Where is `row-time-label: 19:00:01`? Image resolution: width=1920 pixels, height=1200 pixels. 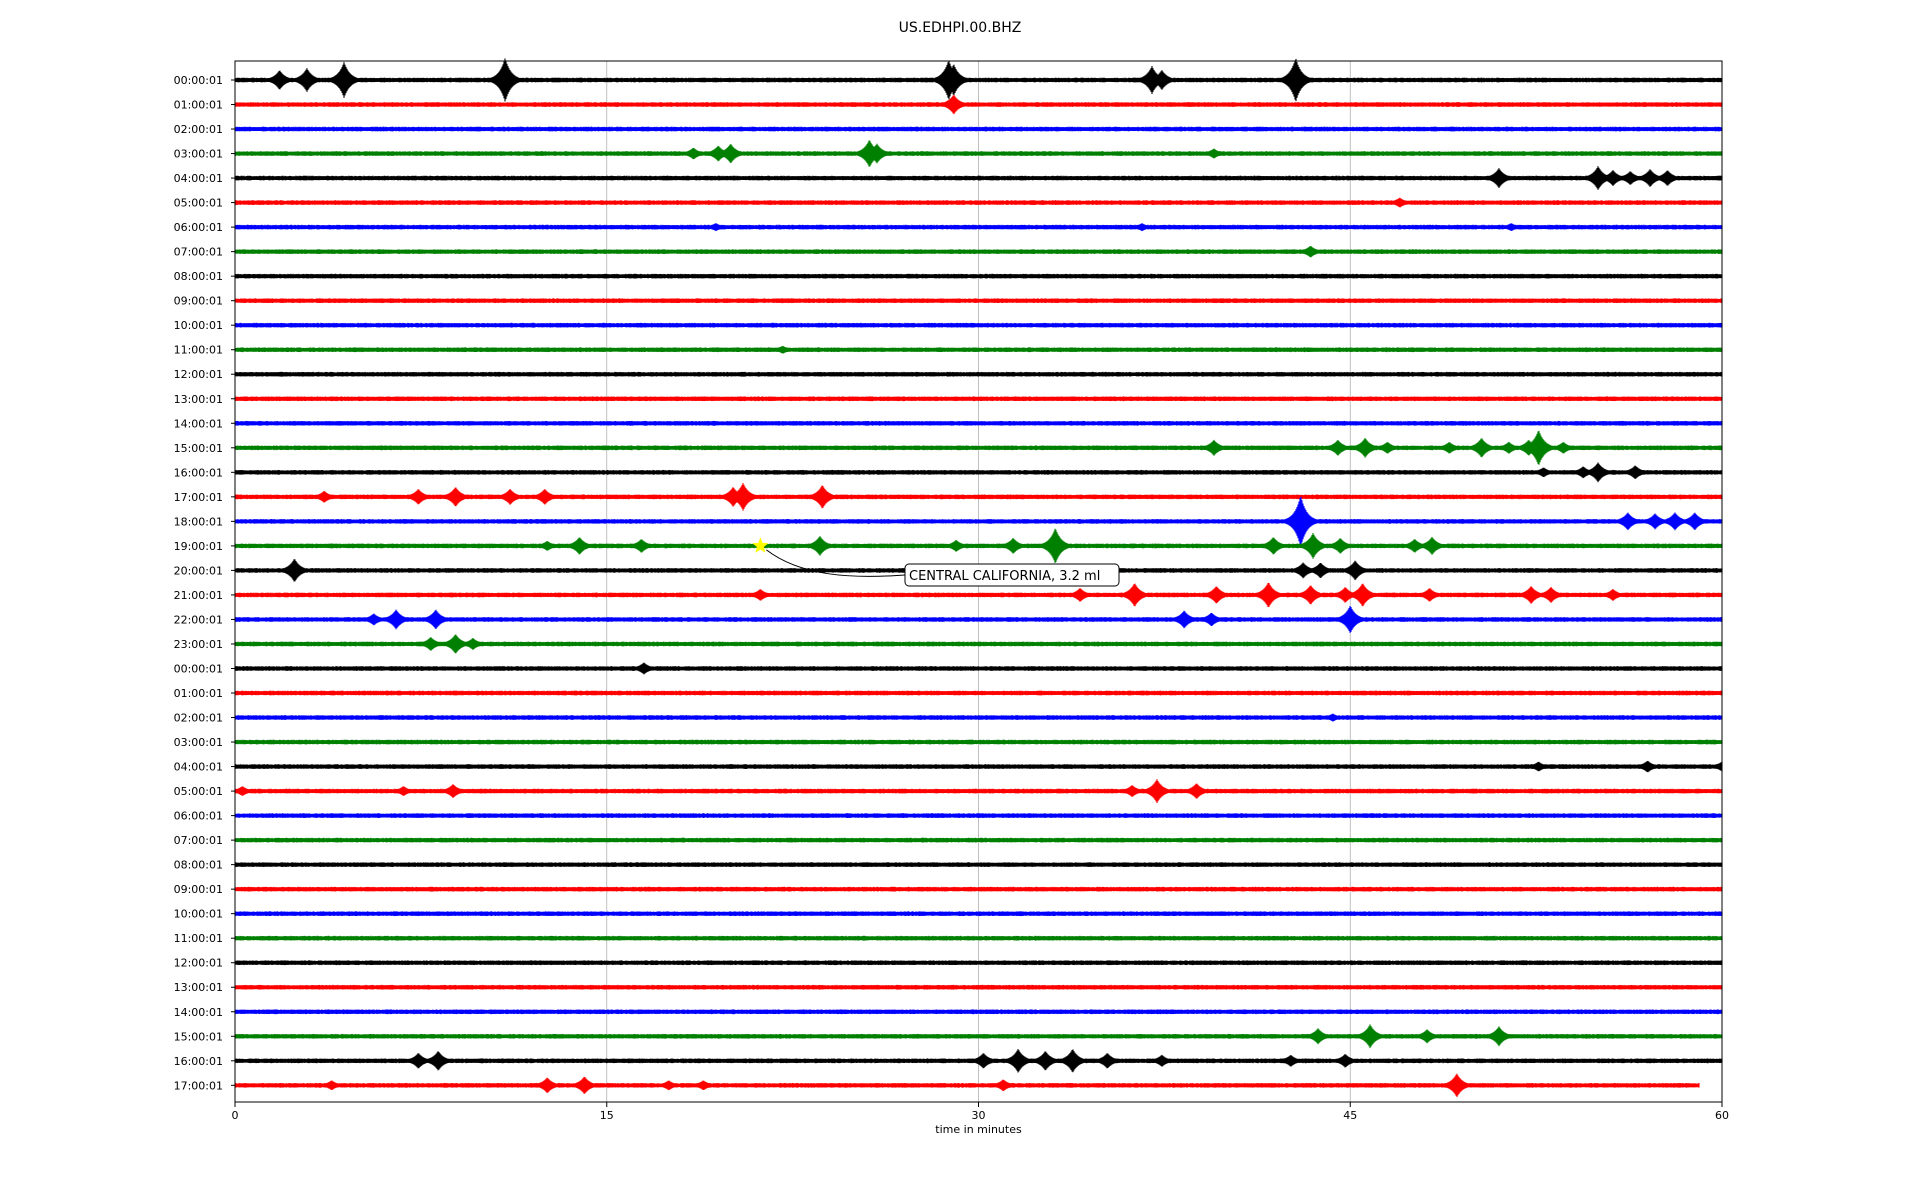
row-time-label: 19:00:01 is located at coordinates (198, 546).